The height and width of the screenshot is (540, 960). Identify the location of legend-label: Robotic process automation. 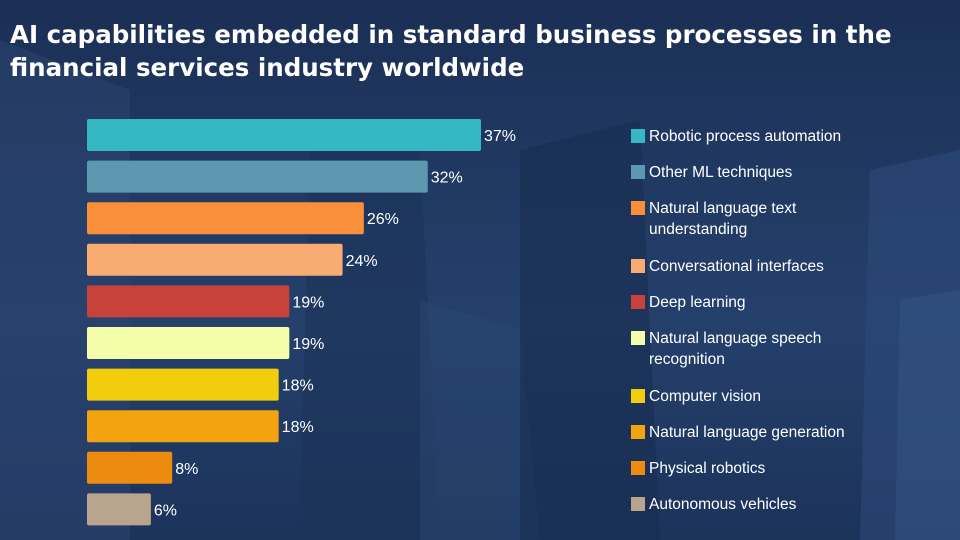
(745, 136).